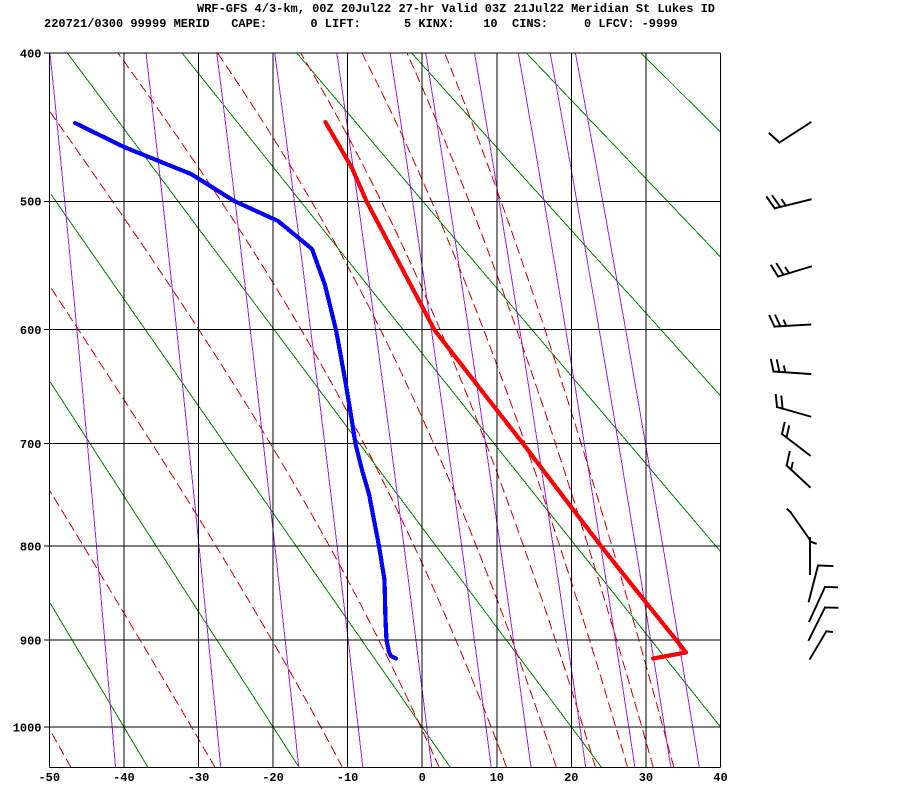 This screenshot has width=900, height=800. What do you see at coordinates (124, 778) in the screenshot?
I see `svg-text: -40` at bounding box center [124, 778].